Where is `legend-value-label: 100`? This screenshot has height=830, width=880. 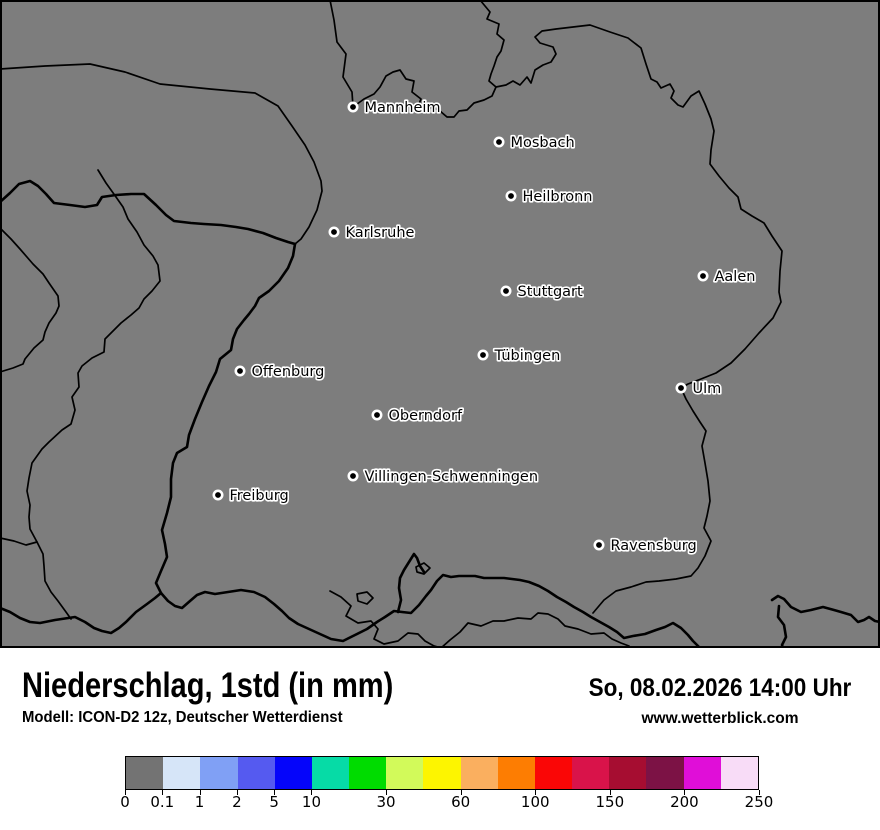
legend-value-label: 100 is located at coordinates (535, 802).